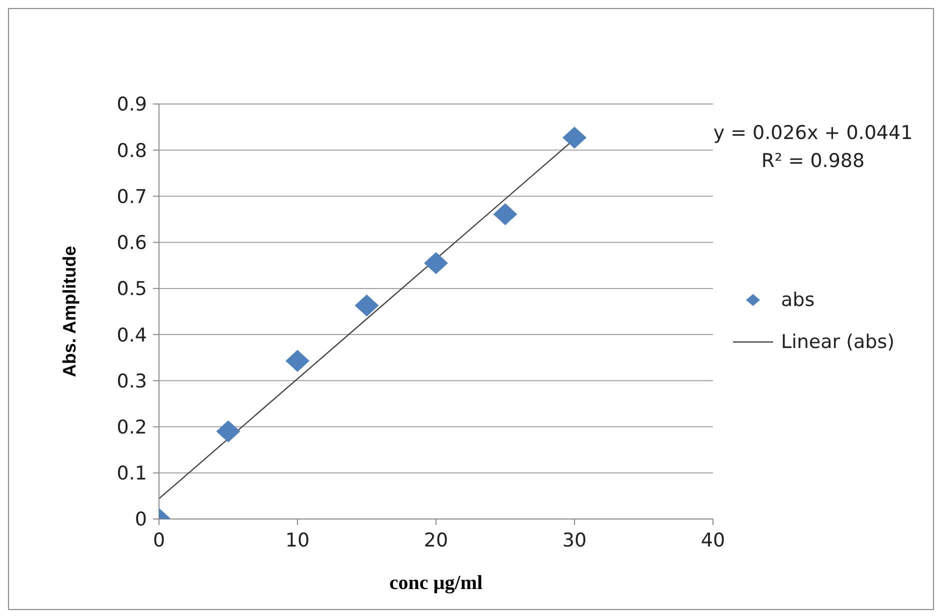 The width and height of the screenshot is (940, 616). Describe the element at coordinates (140, 519) in the screenshot. I see `y-tick-label: 0` at that location.